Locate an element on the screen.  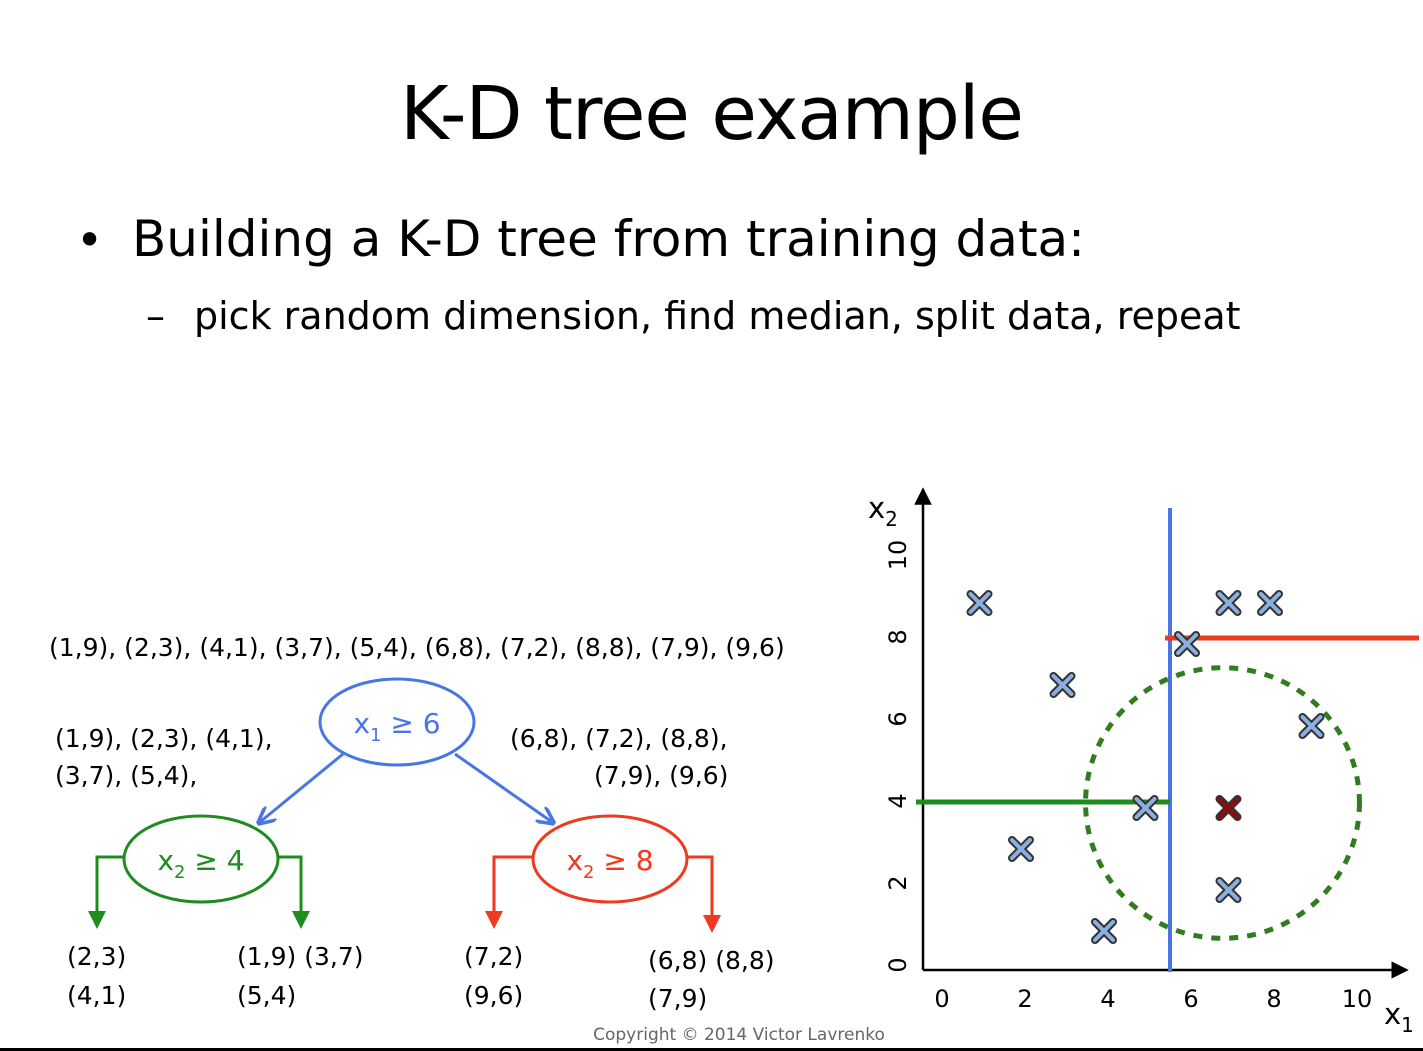
root-node is located at coordinates (397, 722).